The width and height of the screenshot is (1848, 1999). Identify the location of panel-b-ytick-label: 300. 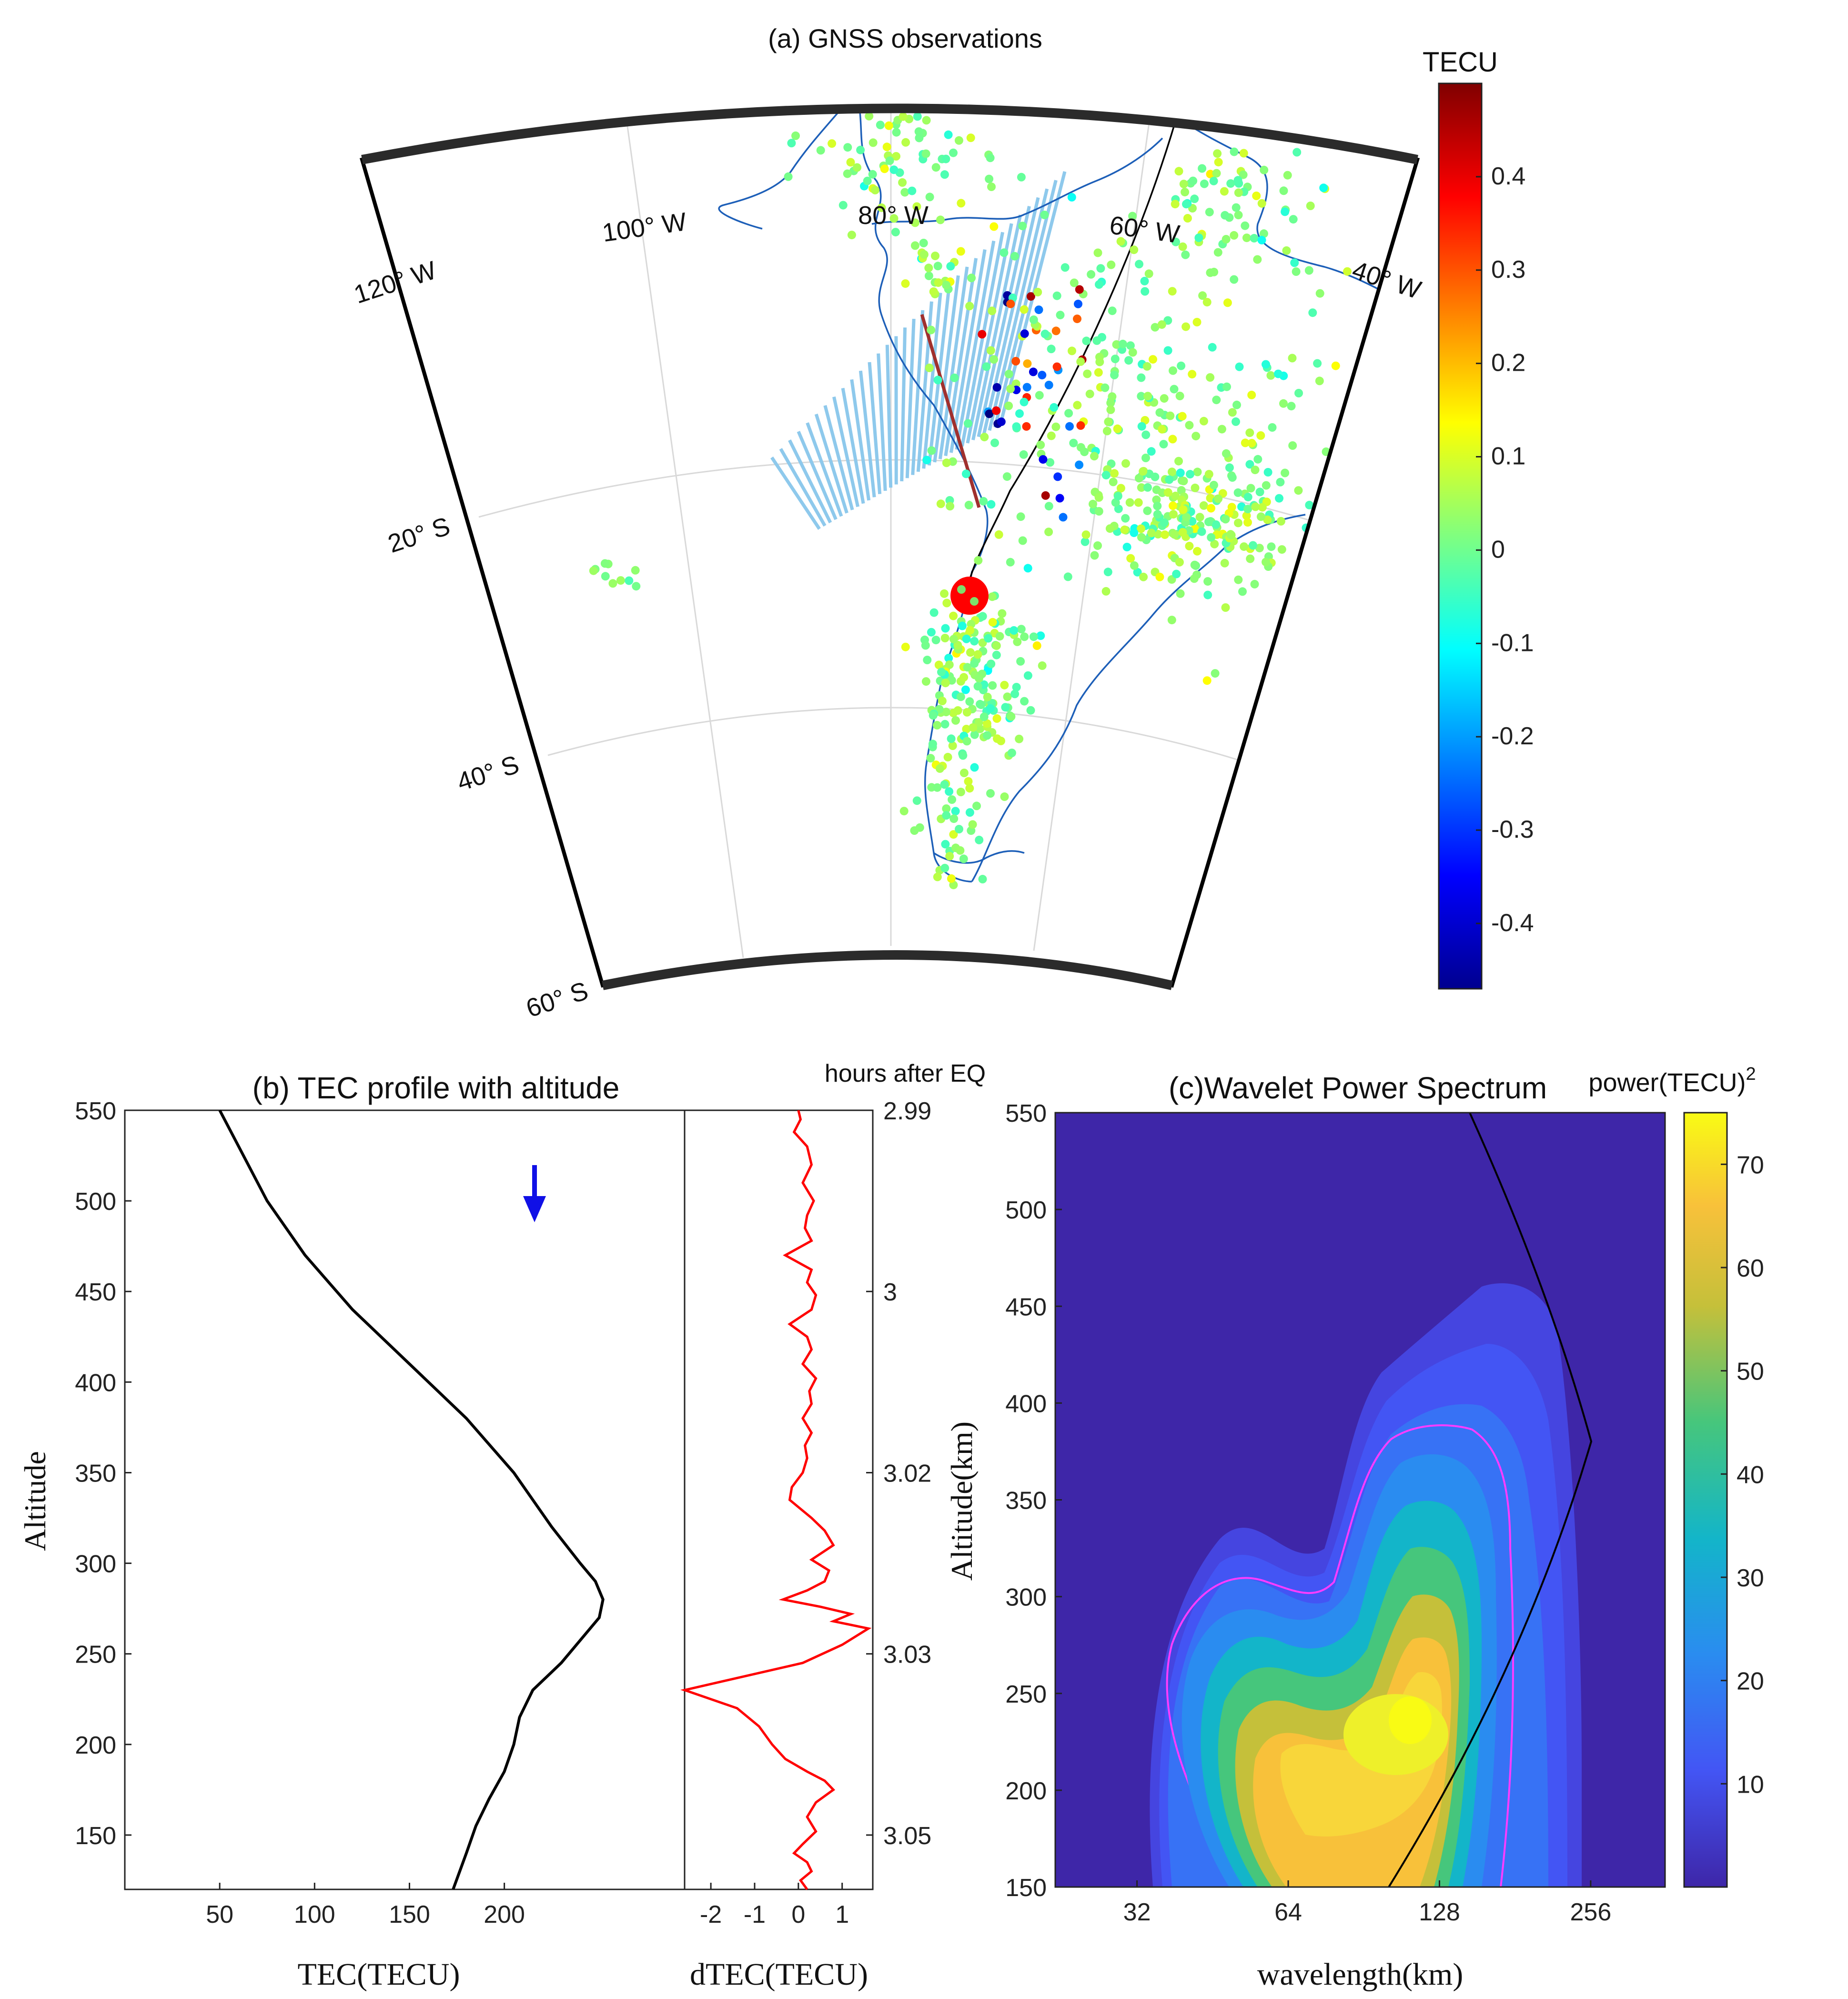
(96, 1564).